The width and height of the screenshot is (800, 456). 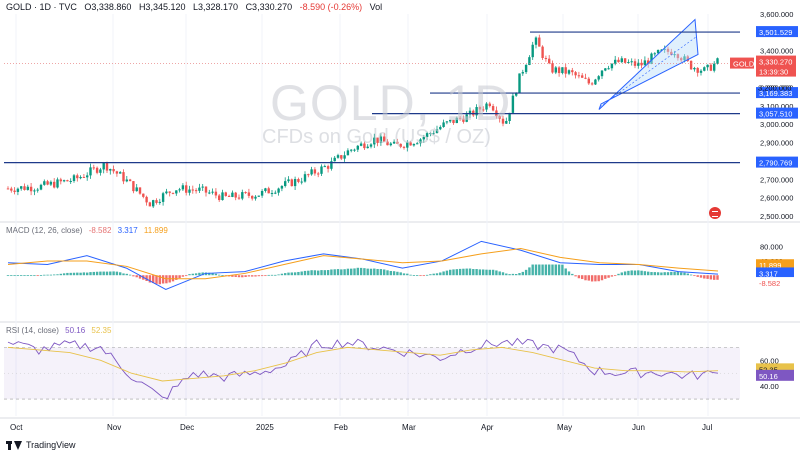 What do you see at coordinates (776, 216) in the screenshot?
I see `y-tick-label: 2,500.000` at bounding box center [776, 216].